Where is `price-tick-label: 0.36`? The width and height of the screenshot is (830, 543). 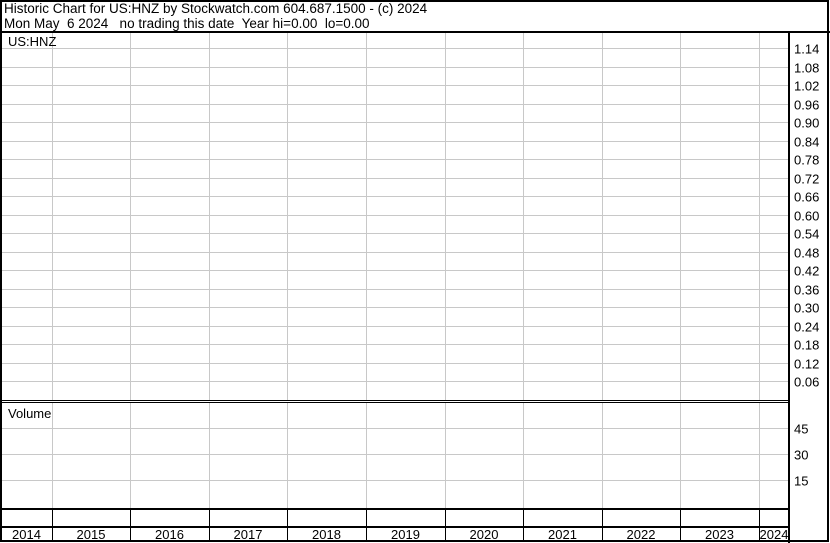 price-tick-label: 0.36 is located at coordinates (806, 290).